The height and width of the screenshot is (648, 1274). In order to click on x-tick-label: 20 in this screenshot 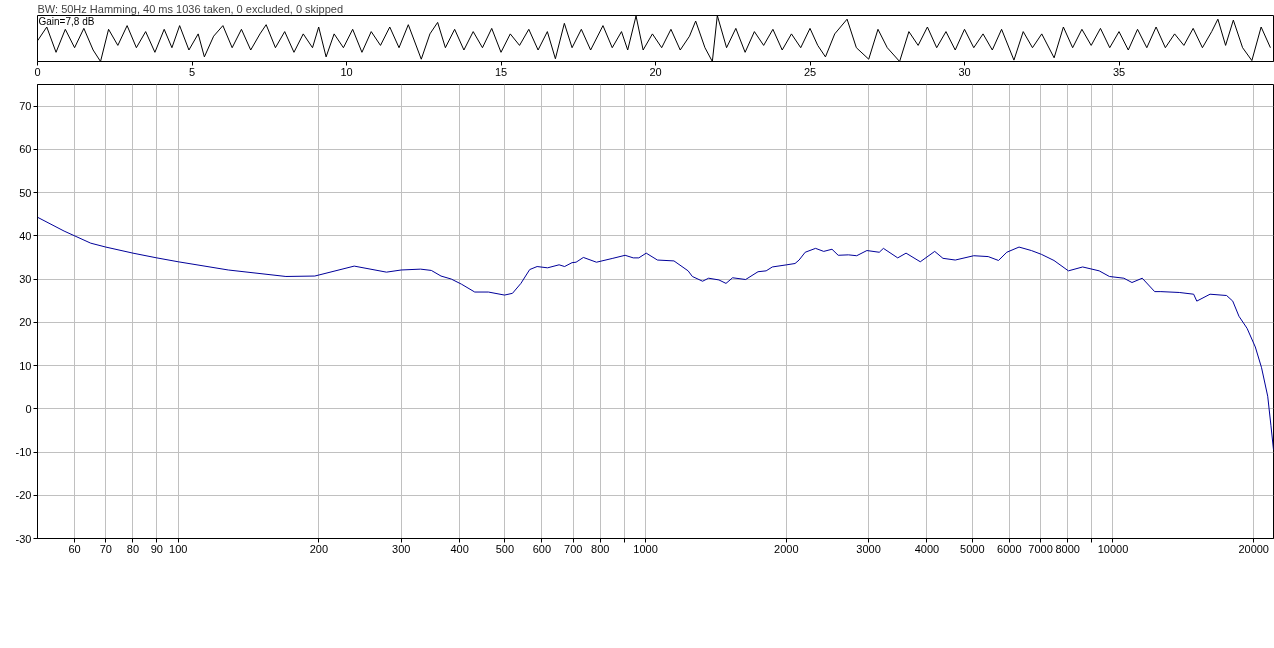, I will do `click(655, 71)`.